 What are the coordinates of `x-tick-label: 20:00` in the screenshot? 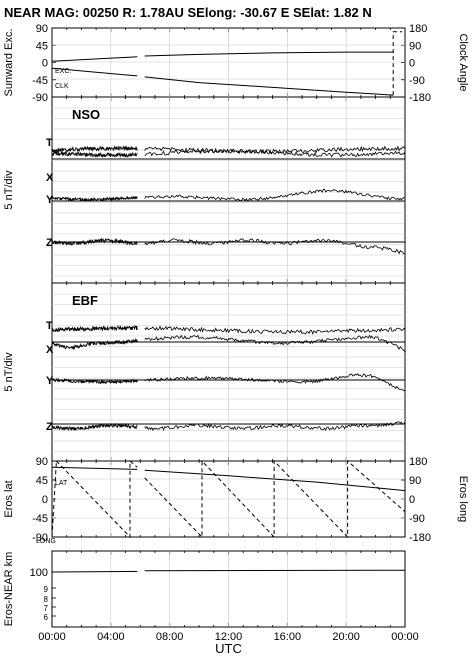 It's located at (346, 637).